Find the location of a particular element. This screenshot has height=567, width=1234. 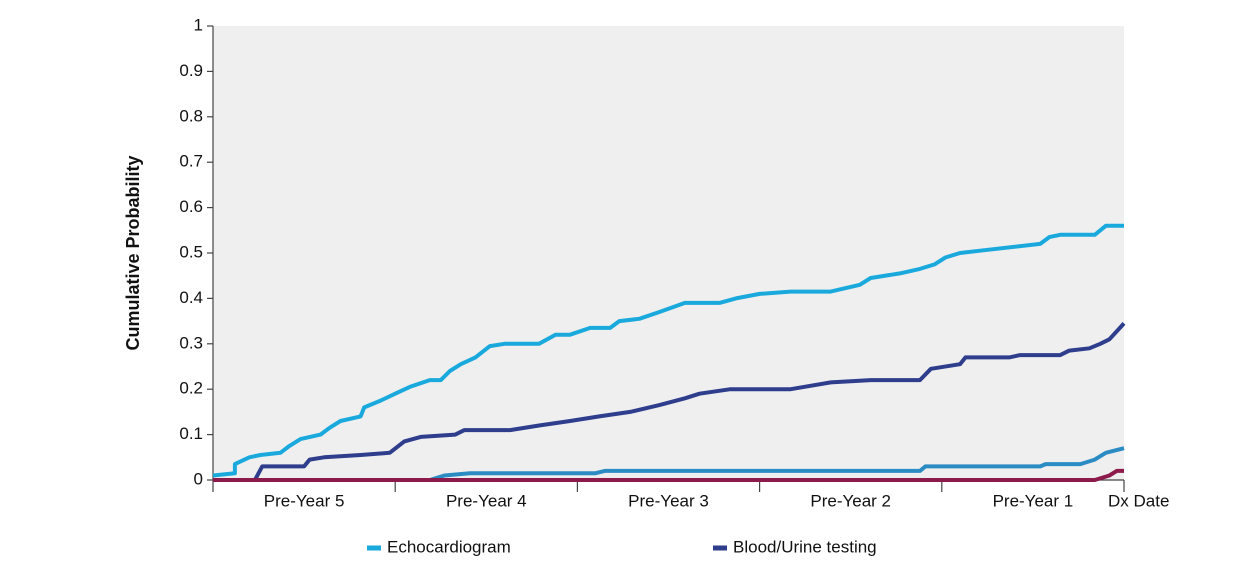

x-tick-label: Pre-Year 4 is located at coordinates (486, 500).